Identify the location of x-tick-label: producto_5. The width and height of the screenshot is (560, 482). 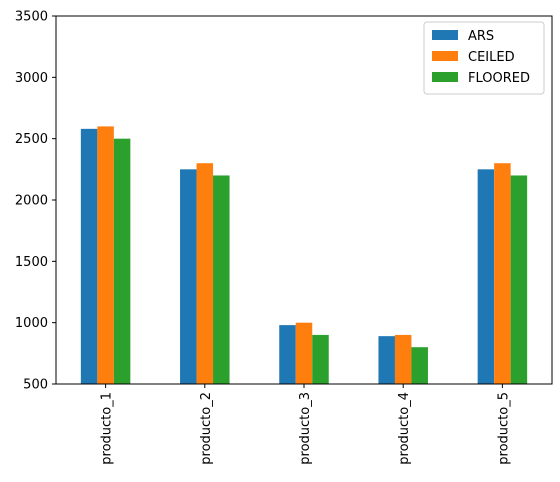
(503, 428).